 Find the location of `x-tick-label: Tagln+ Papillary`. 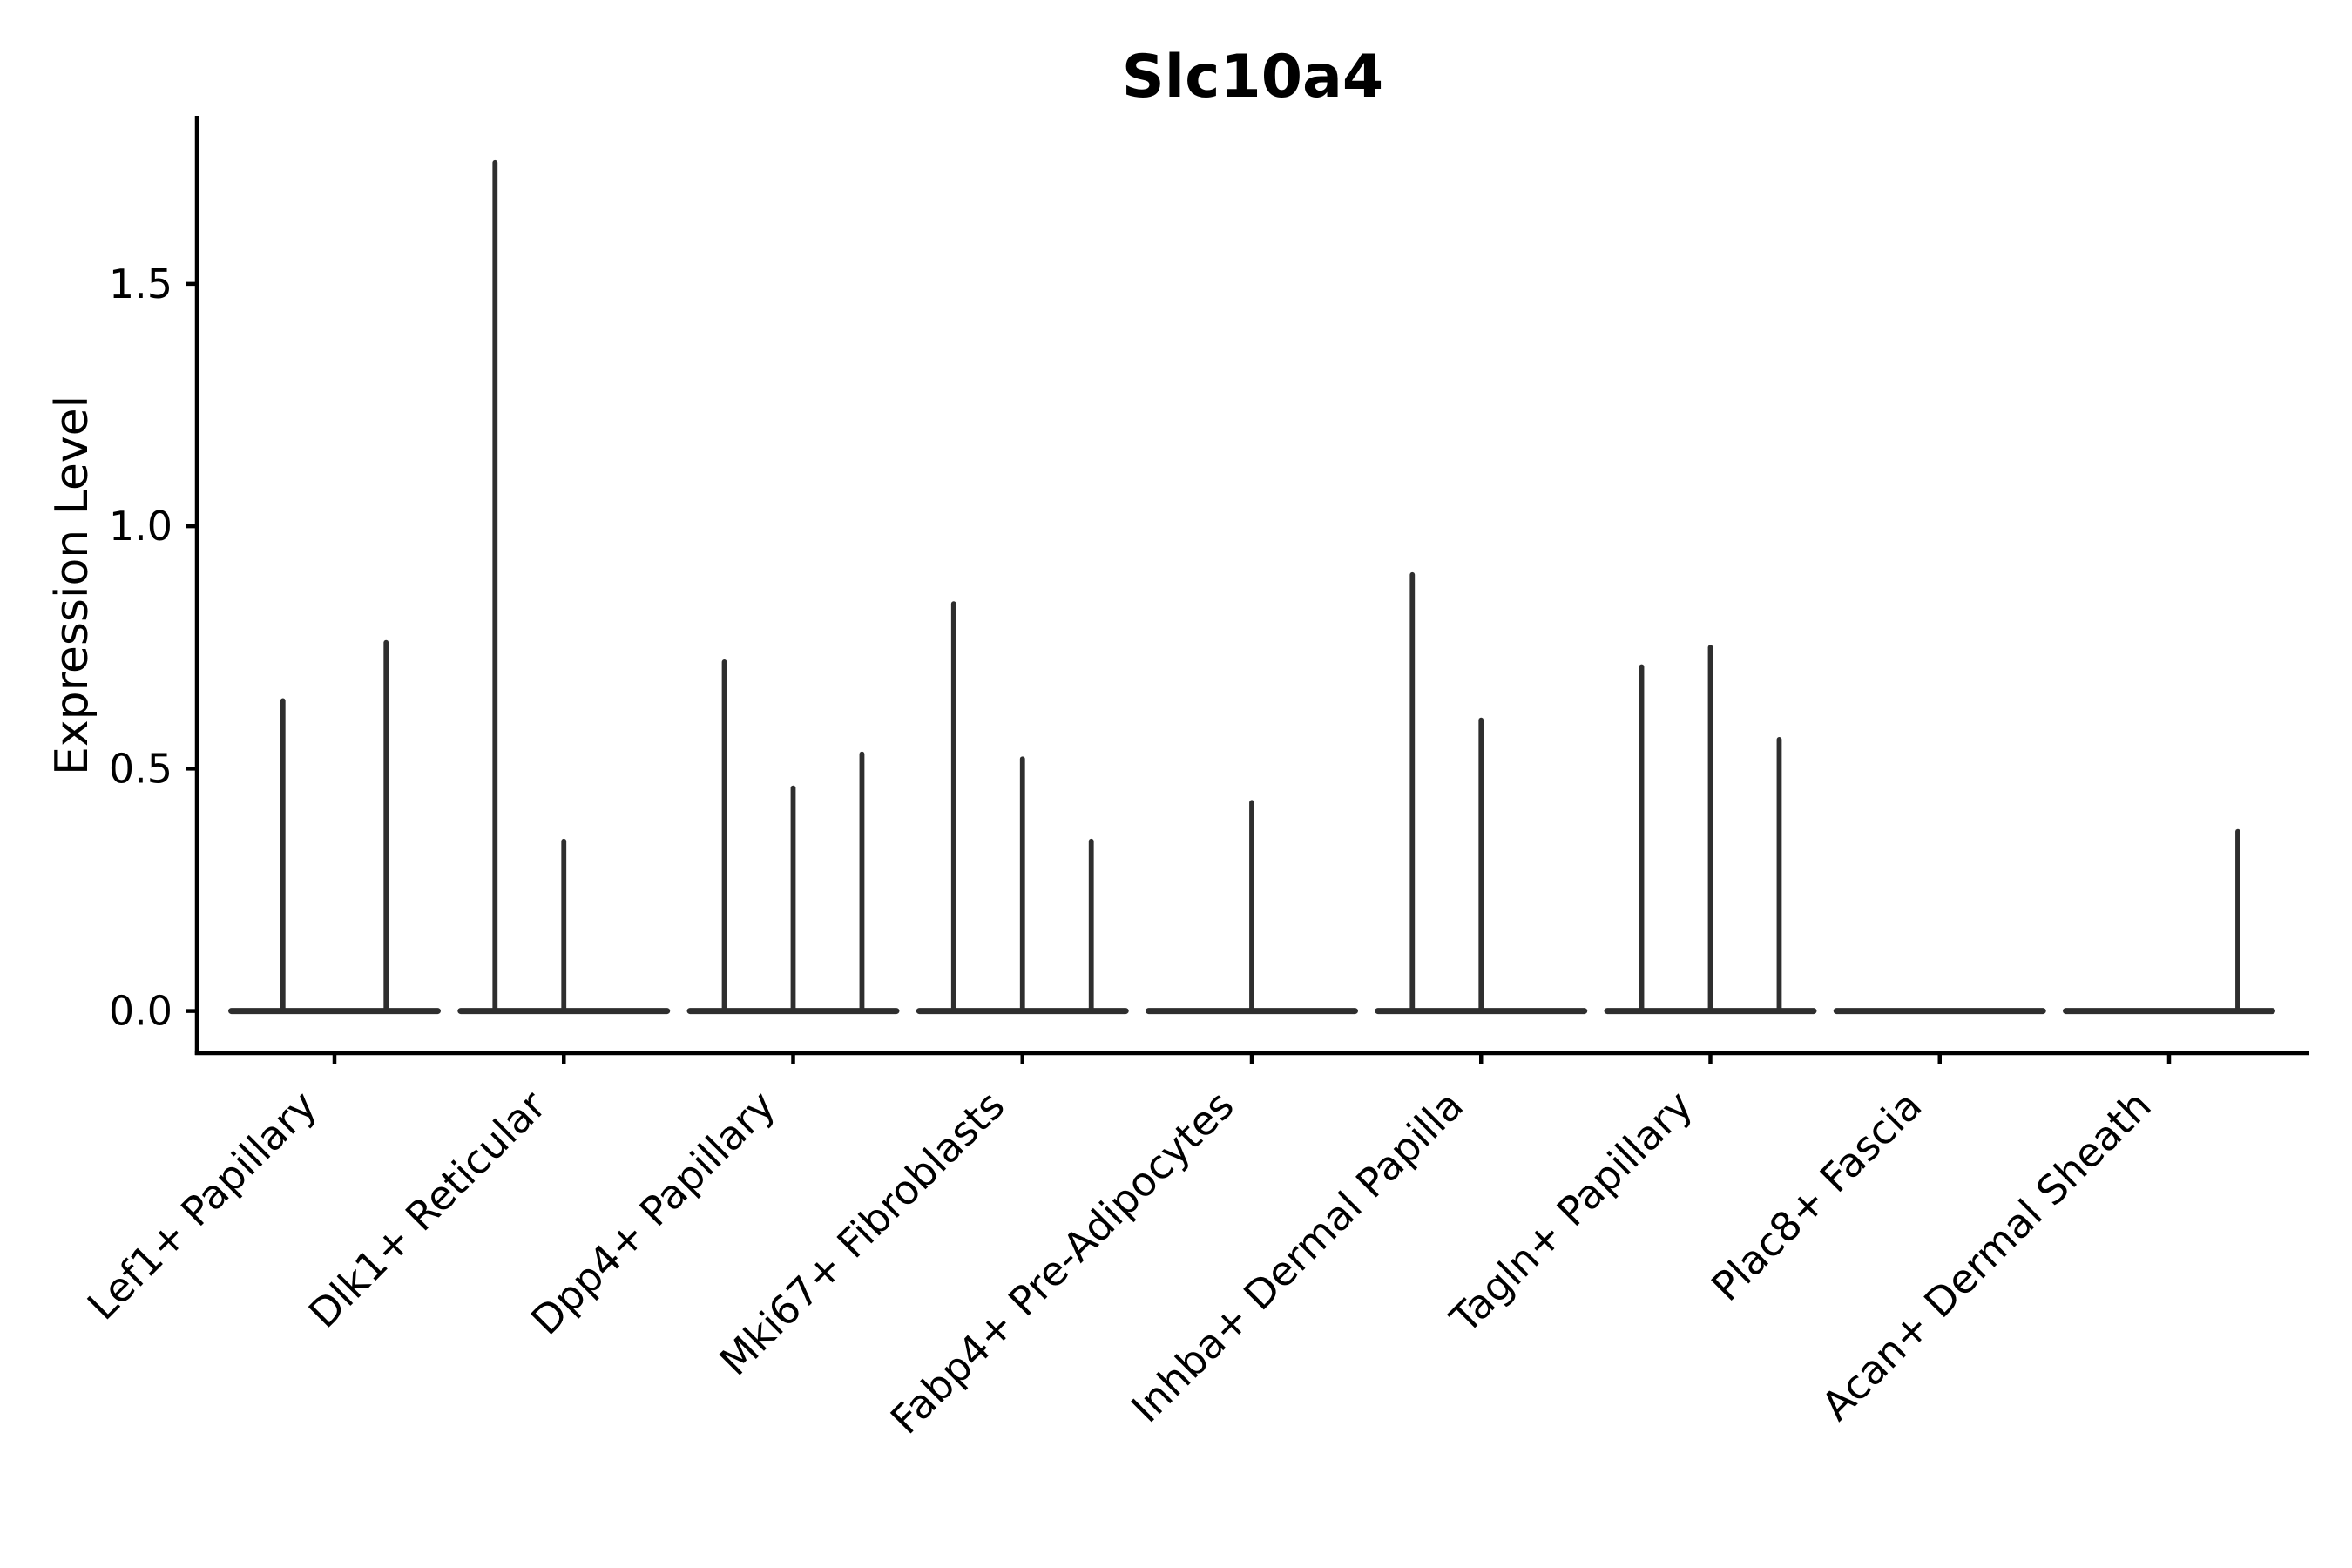

x-tick-label: Tagln+ Papillary is located at coordinates (1571, 1212).